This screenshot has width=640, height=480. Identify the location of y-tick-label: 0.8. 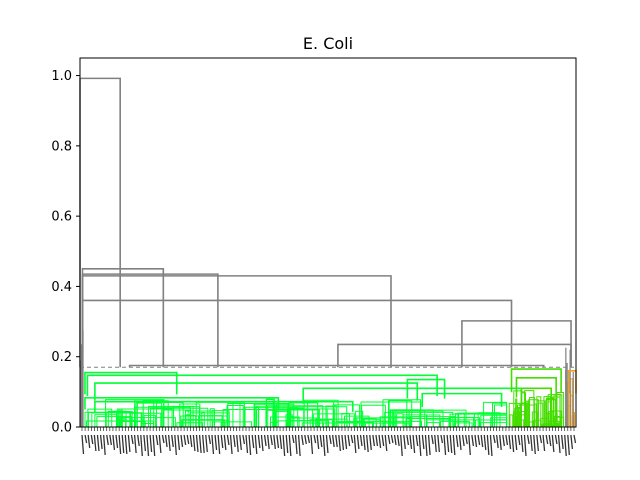
(61, 146).